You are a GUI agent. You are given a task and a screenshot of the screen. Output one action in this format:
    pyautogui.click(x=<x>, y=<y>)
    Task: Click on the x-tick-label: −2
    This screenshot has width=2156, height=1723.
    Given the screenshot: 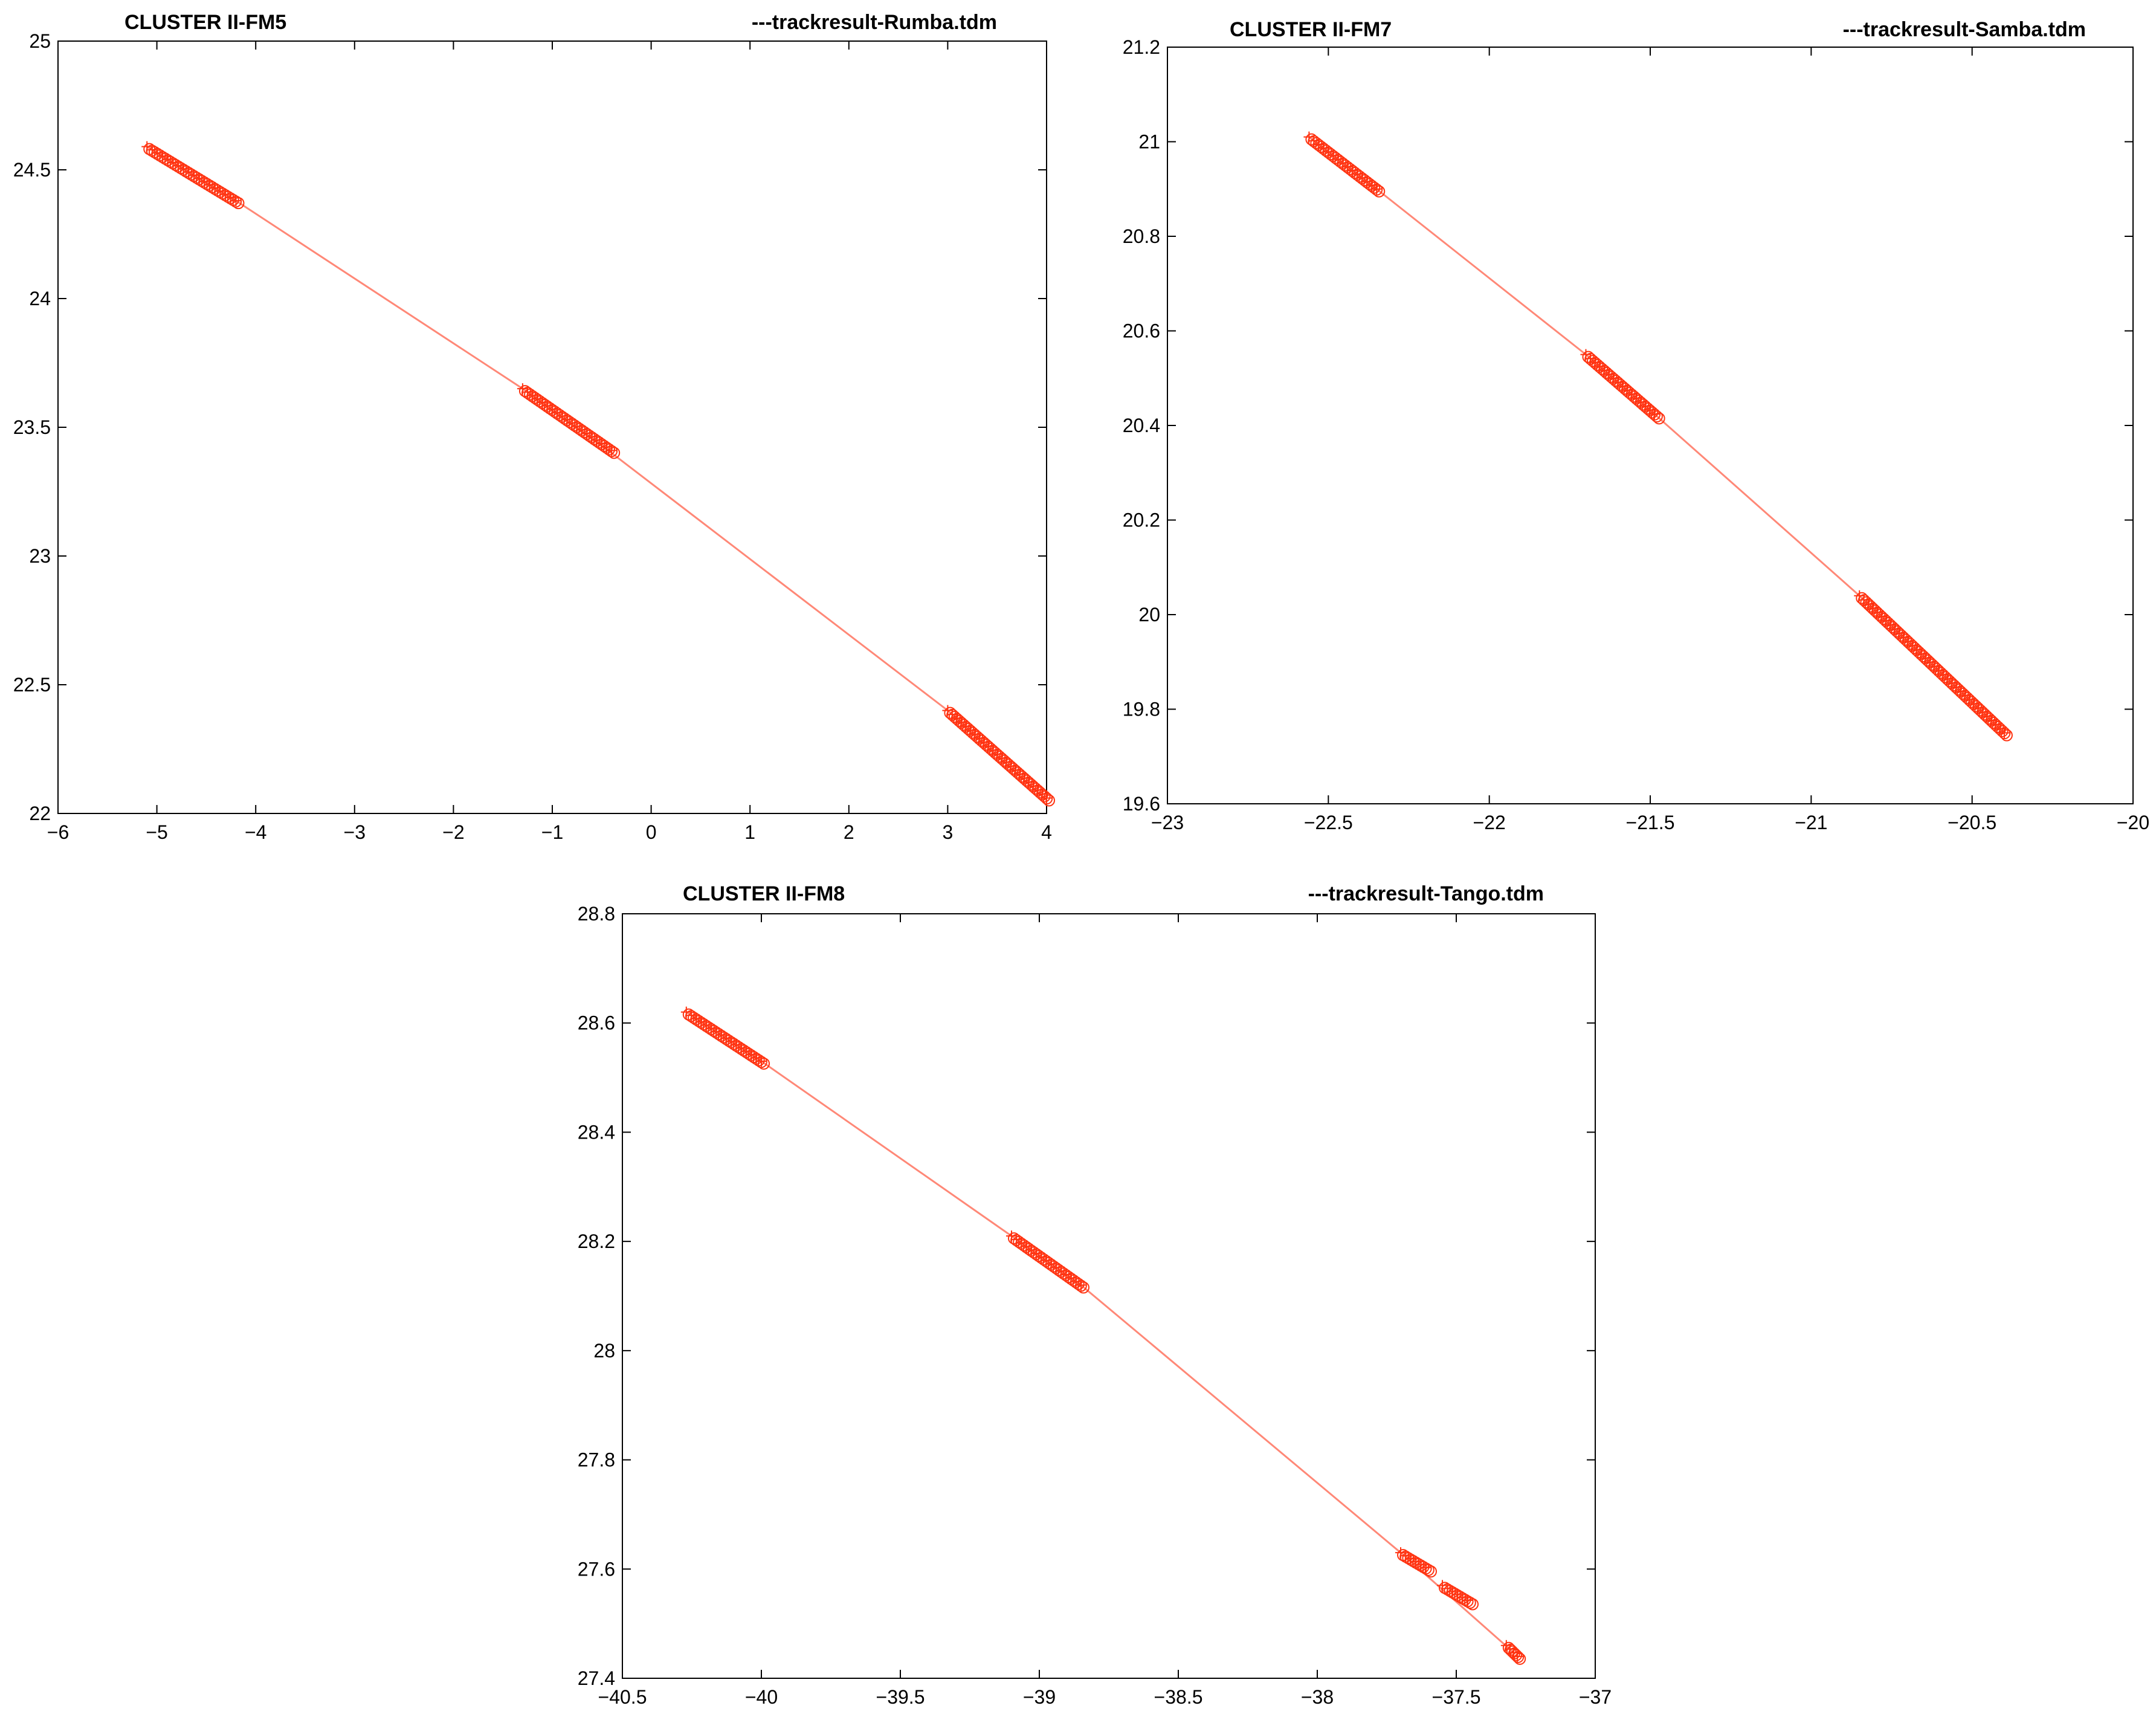 What is the action you would take?
    pyautogui.click(x=453, y=832)
    